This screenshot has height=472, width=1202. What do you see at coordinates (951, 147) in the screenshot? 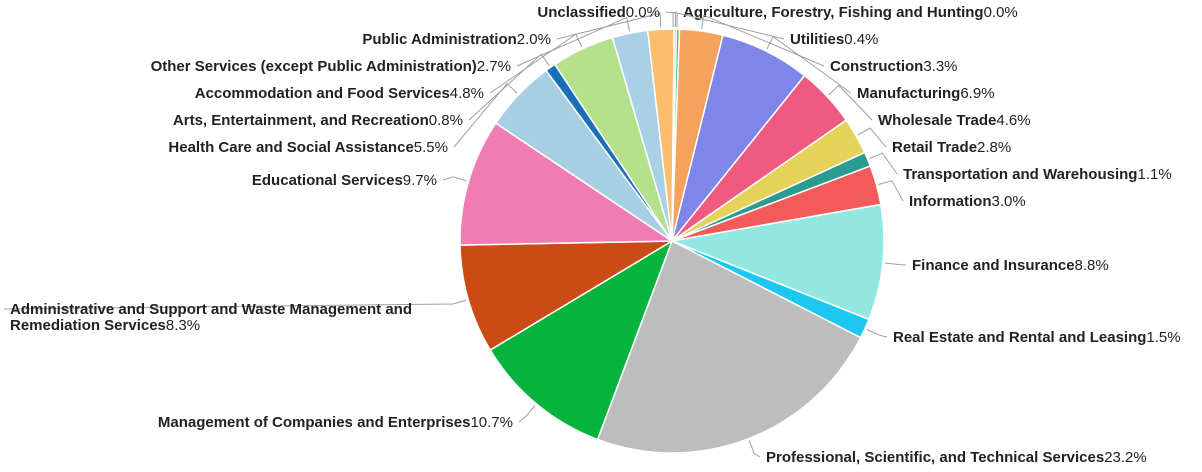
I see `slice-label-5: Retail Trade2.8%` at bounding box center [951, 147].